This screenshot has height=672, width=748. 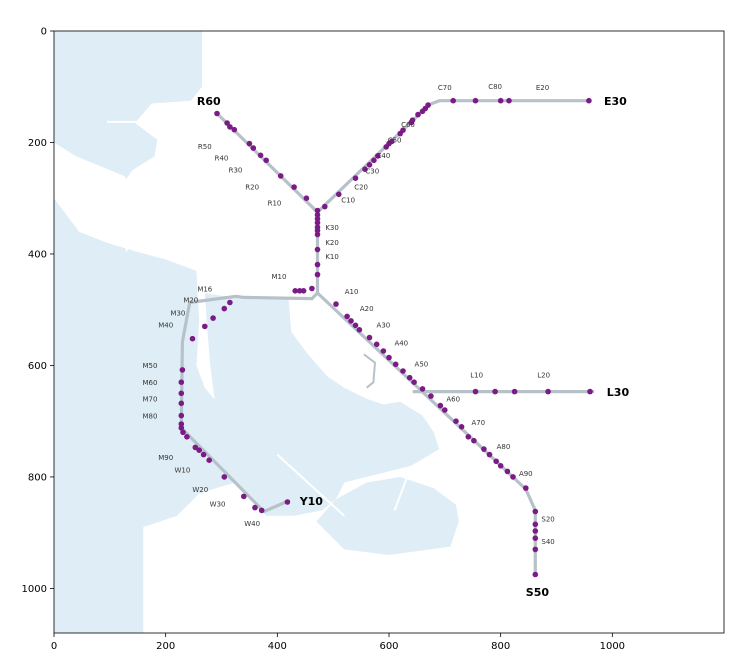 What do you see at coordinates (612, 646) in the screenshot?
I see `x-tick-label: 1000` at bounding box center [612, 646].